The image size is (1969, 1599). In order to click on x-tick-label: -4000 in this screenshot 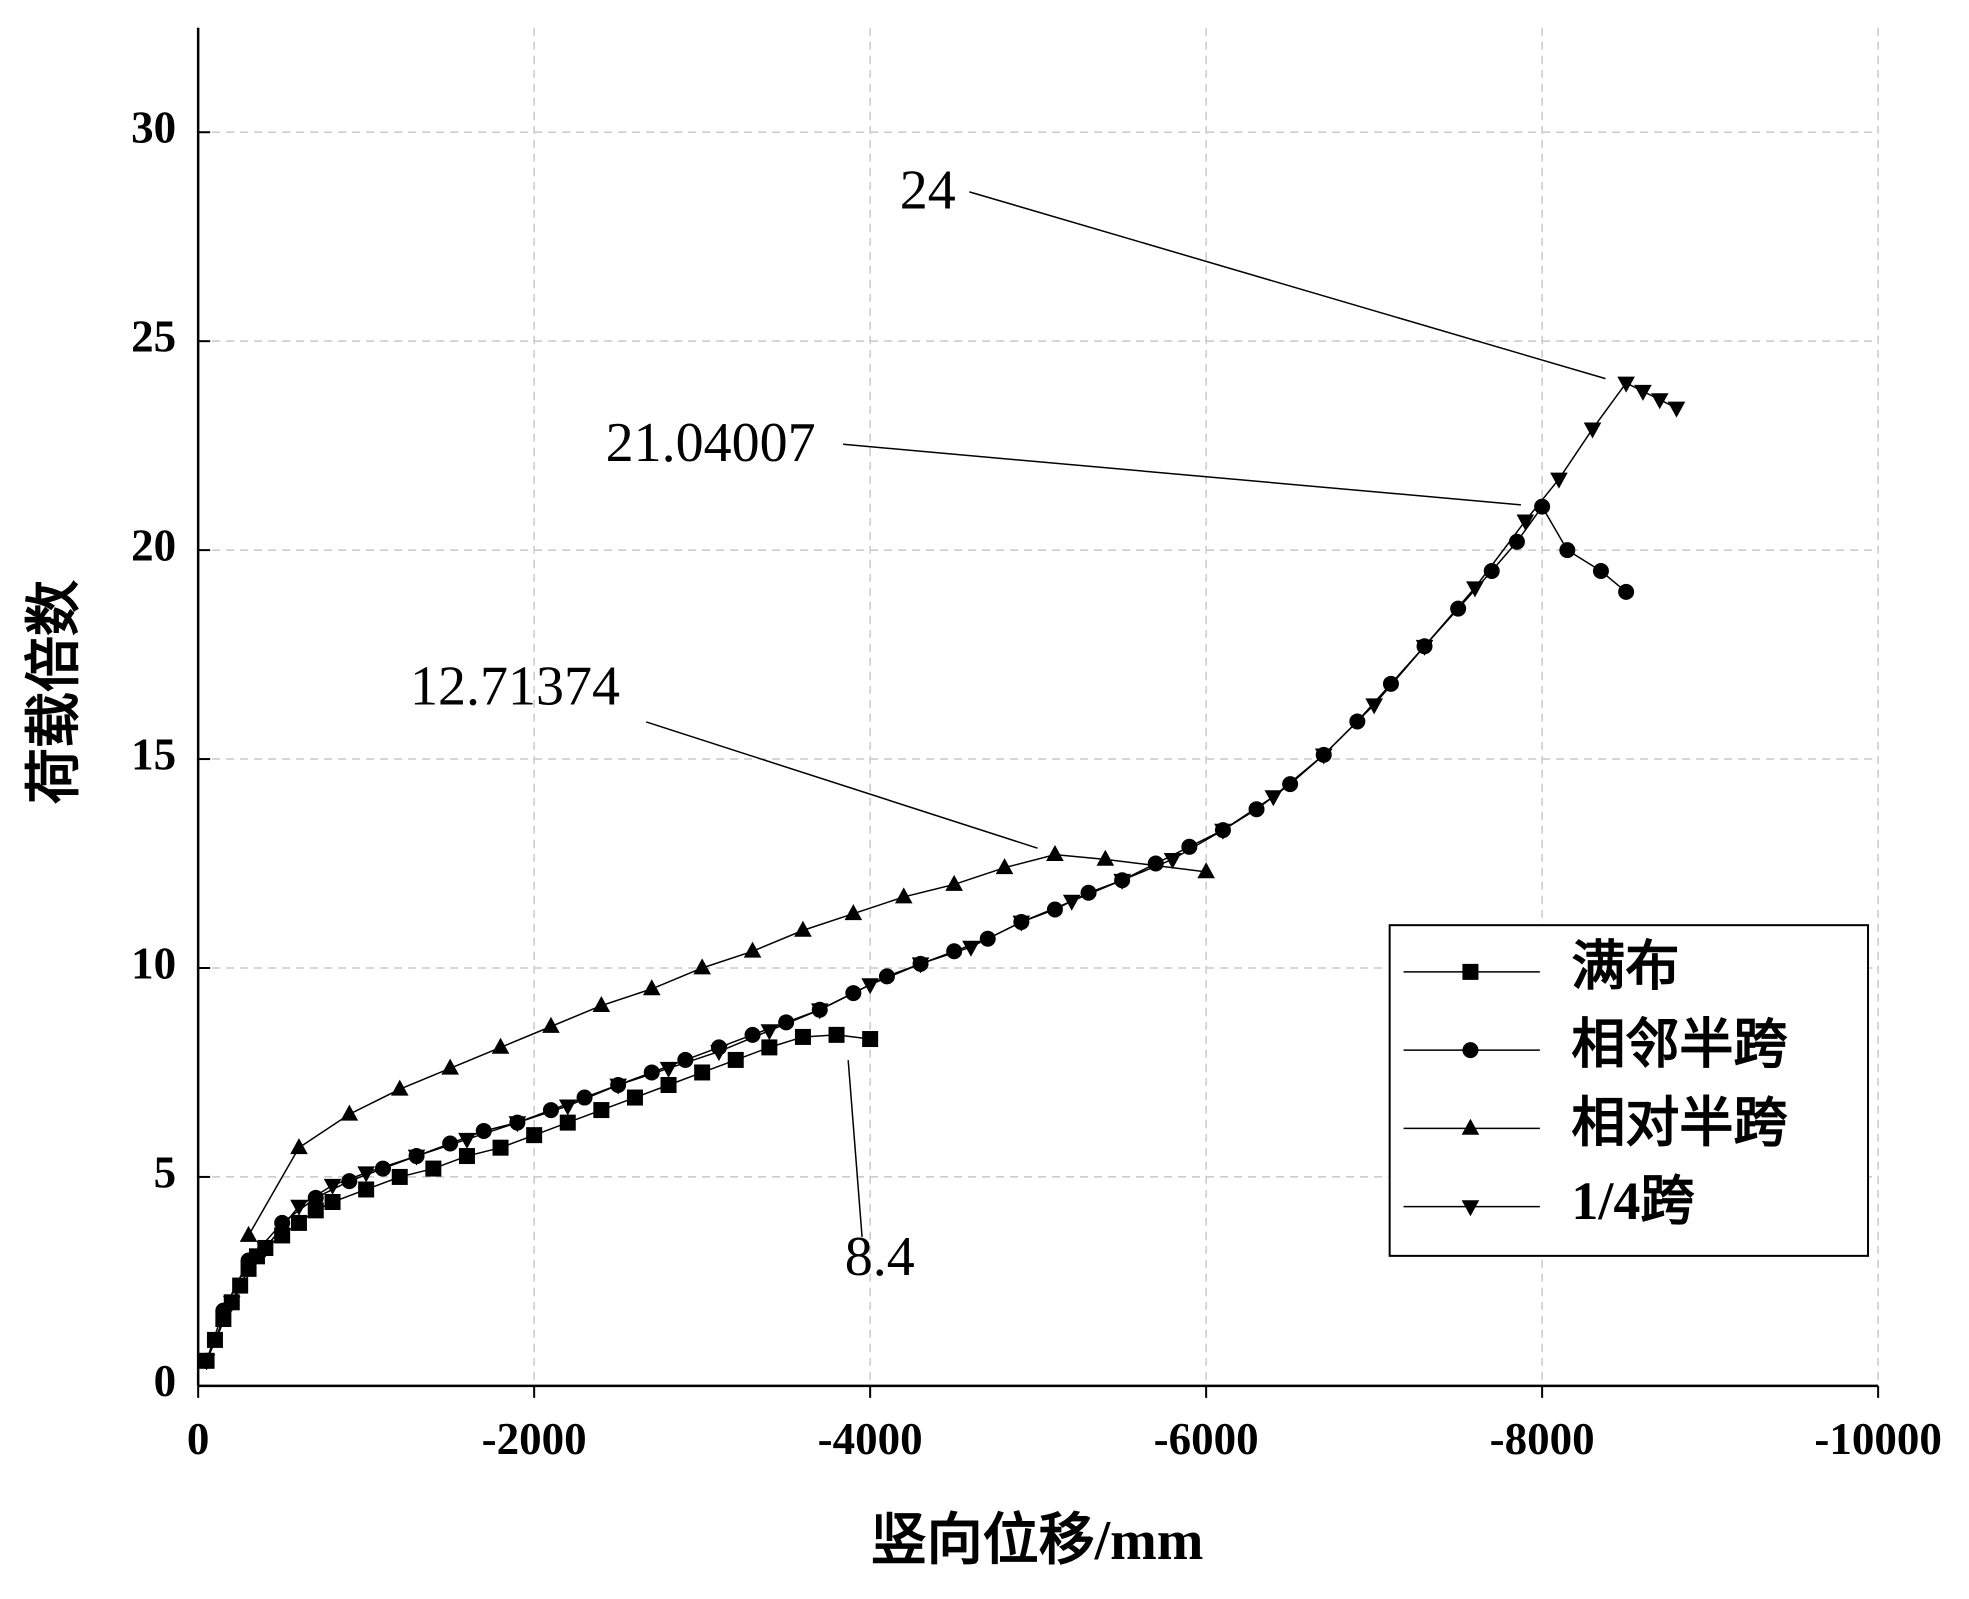, I will do `click(870, 1439)`.